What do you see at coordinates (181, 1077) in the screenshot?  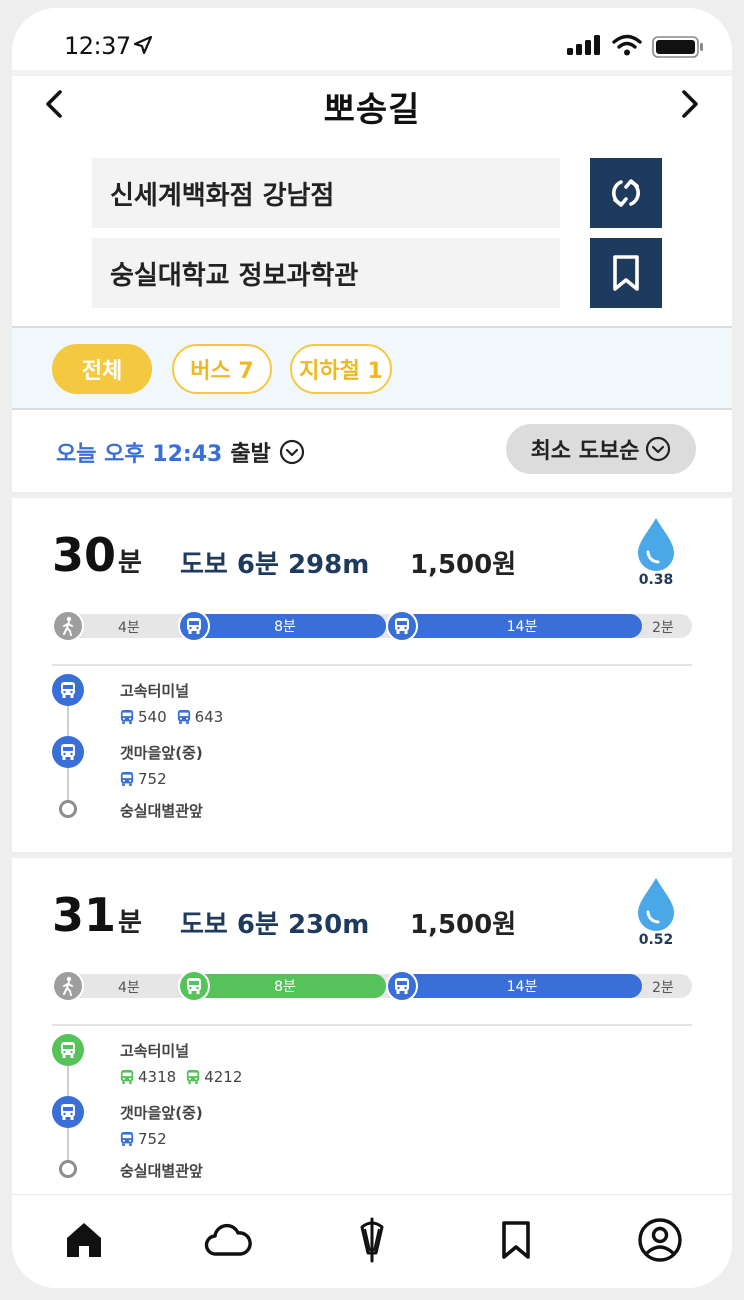 I see `bus-route-list: 4318 4212` at bounding box center [181, 1077].